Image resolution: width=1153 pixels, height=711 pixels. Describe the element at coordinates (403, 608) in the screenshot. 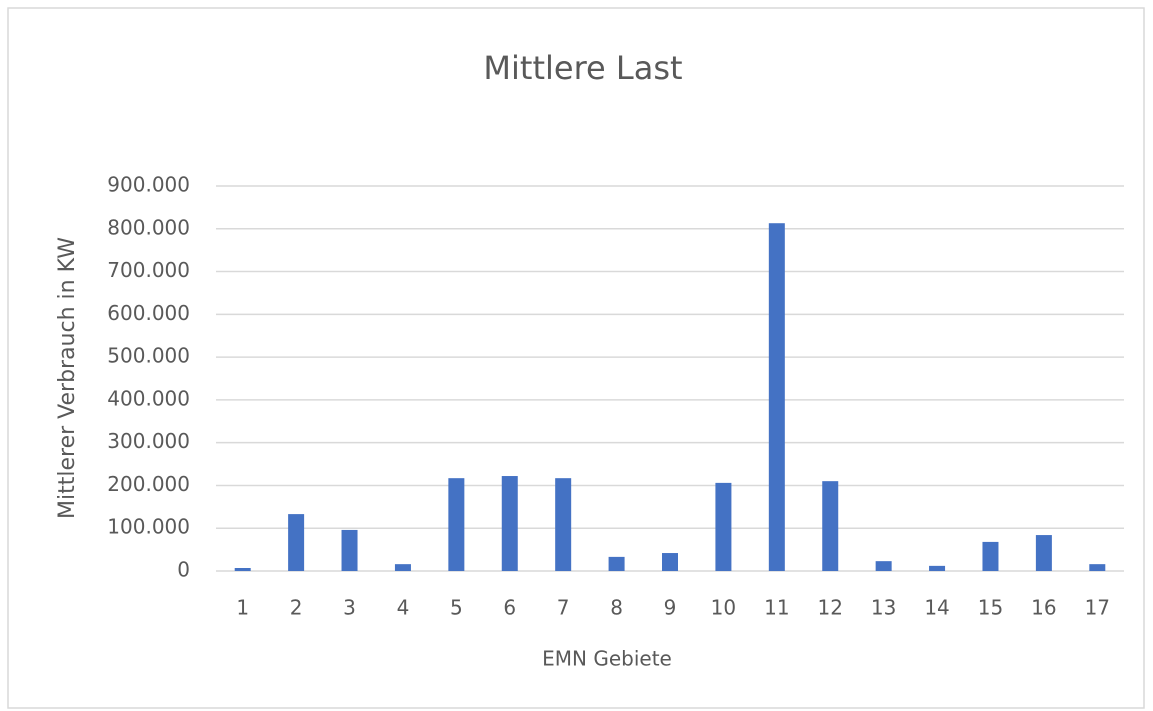

I see `x-tick-label: 4` at that location.